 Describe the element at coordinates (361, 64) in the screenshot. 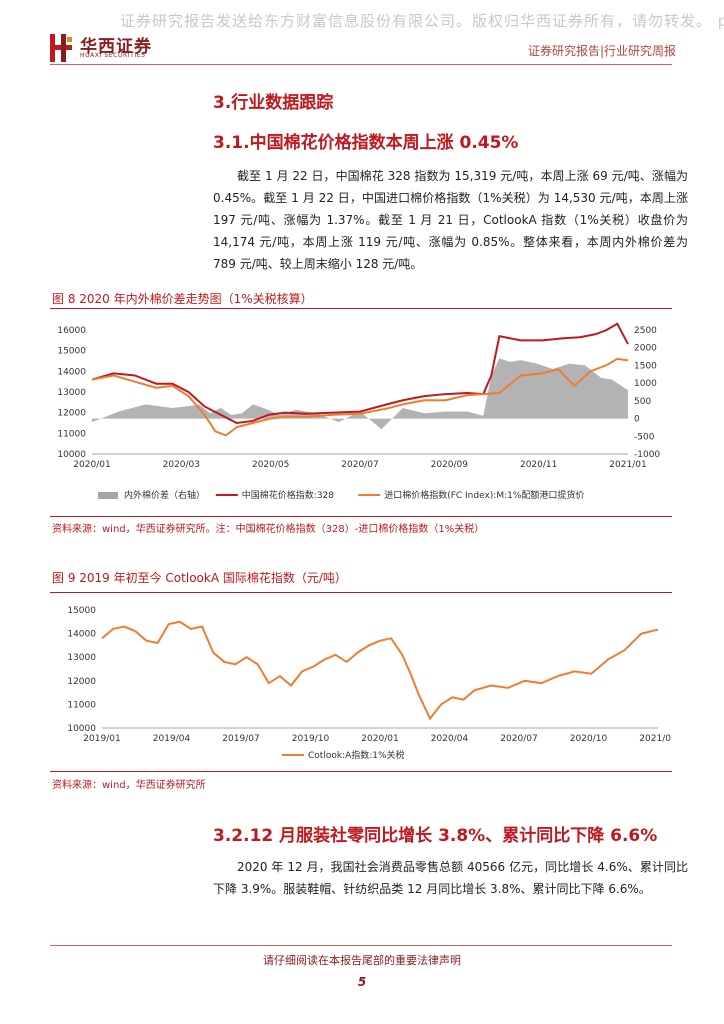

I see `header-divider` at that location.